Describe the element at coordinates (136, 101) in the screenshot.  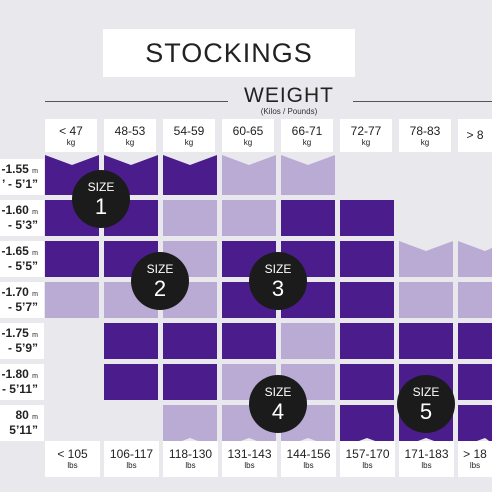
I see `weight-divider-left` at that location.